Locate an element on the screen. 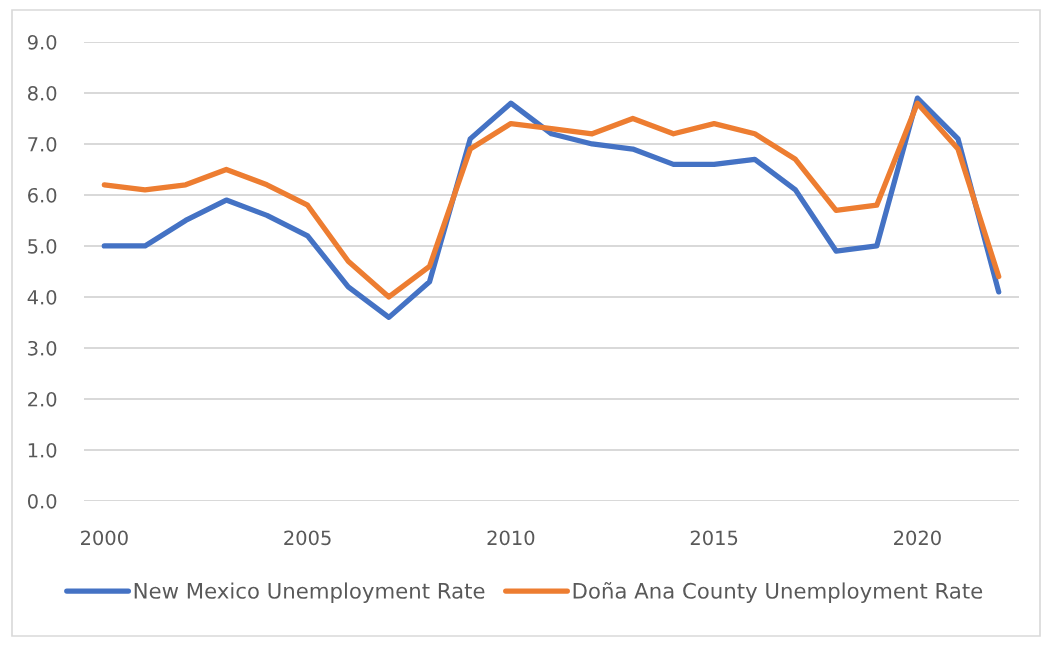 The height and width of the screenshot is (646, 1050). legend-label: New Mexico Unemployment Rate is located at coordinates (309, 592).